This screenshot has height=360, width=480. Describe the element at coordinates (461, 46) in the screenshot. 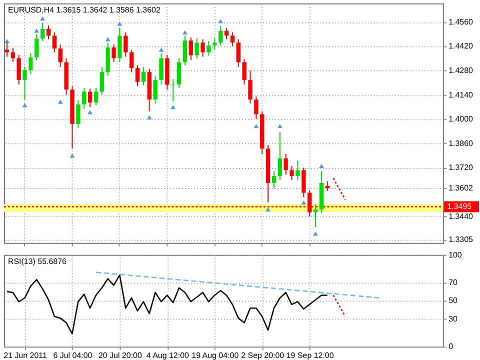

I see `y-tick-label: 1.4420` at that location.